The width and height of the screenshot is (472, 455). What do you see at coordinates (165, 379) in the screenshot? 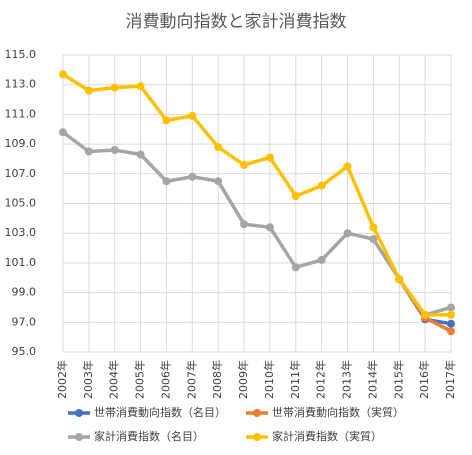
I see `x-tick-label: 2006年` at bounding box center [165, 379].